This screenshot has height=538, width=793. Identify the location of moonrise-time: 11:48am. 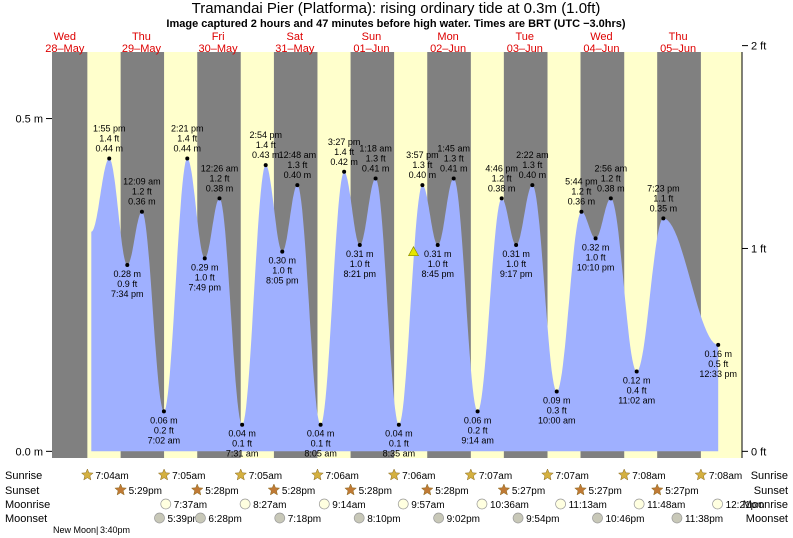
(666, 505).